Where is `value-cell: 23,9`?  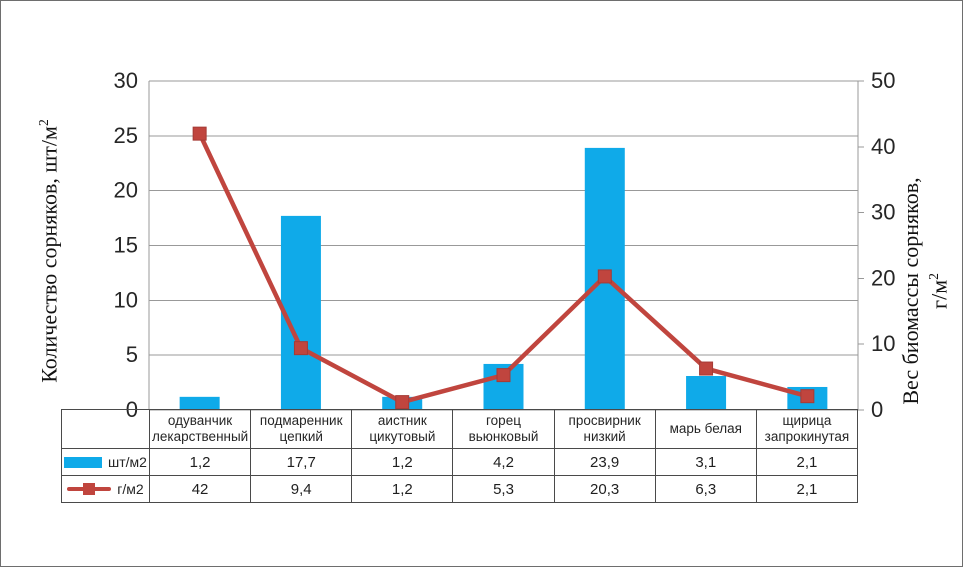 value-cell: 23,9 is located at coordinates (604, 462).